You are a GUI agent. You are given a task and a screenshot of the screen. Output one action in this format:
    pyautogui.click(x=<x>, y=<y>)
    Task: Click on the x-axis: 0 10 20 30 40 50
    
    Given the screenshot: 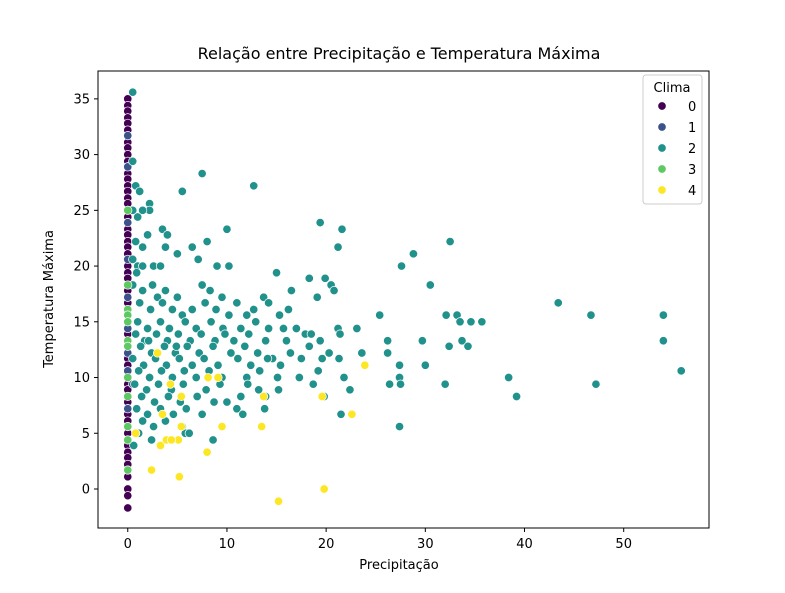 What is the action you would take?
    pyautogui.click(x=378, y=540)
    